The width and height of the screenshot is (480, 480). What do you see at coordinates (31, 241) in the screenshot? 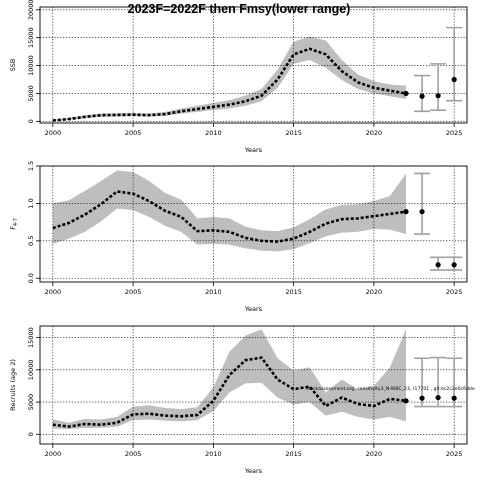
I see `fishing-mortality-y-tick-label: 0.5` at bounding box center [31, 241].